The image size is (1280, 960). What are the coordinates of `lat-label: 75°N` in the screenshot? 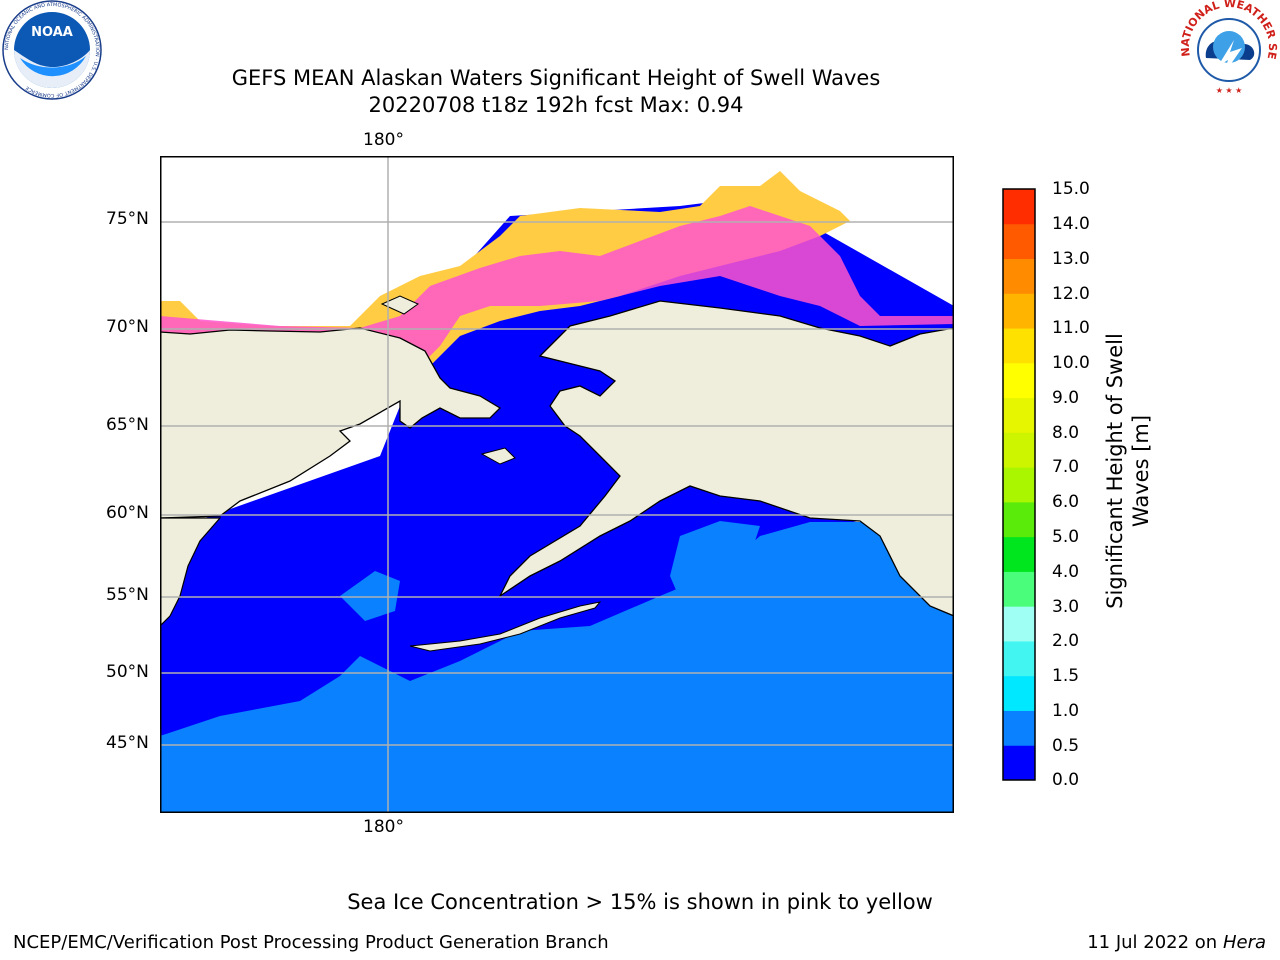 It's located at (127, 219).